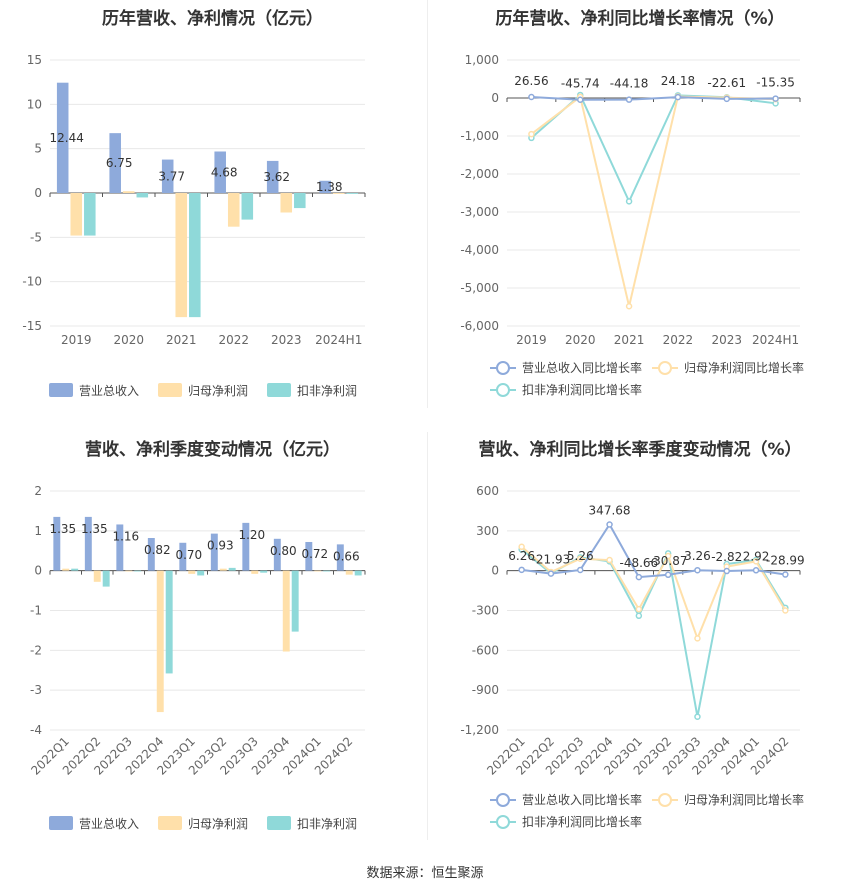 This screenshot has width=850, height=891. What do you see at coordinates (181, 340) in the screenshot?
I see `x-tick-label: 2021` at bounding box center [181, 340].